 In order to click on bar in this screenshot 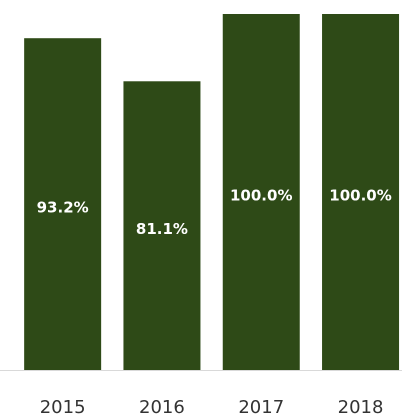, I will do `click(162, 225)`.